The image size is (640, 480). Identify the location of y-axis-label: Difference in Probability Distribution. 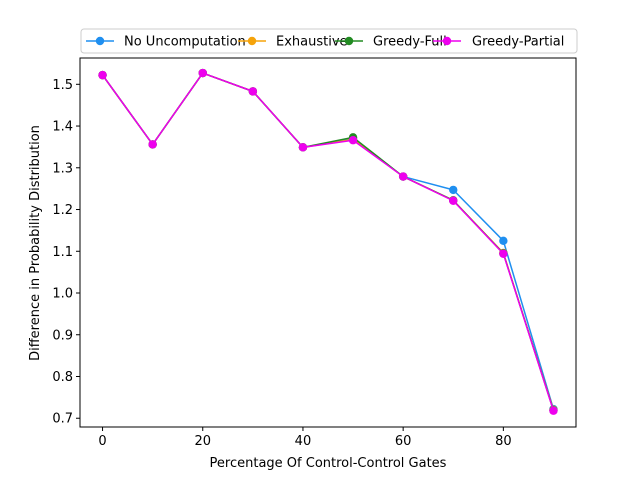
(35, 243).